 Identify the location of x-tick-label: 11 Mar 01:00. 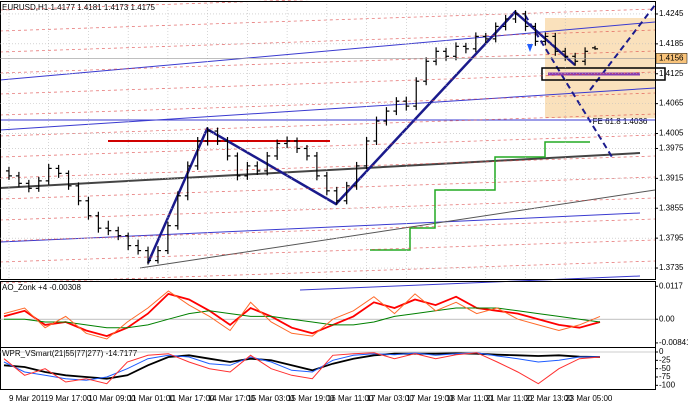
(151, 398).